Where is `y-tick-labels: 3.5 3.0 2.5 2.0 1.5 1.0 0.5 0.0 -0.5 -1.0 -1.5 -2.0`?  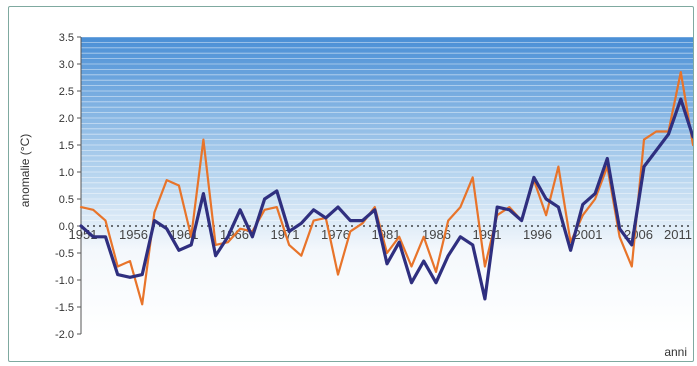 y-tick-labels: 3.5 3.0 2.5 2.0 1.5 1.0 0.5 0.0 -0.5 -1.0 -1.5 -2.0 is located at coordinates (68, 186).